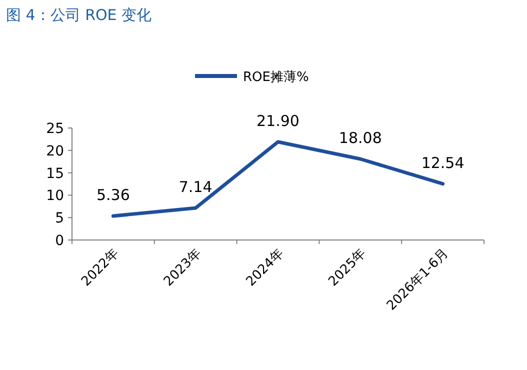 This screenshot has height=370, width=527. Describe the element at coordinates (55, 151) in the screenshot. I see `y-tick-label: 20` at that location.